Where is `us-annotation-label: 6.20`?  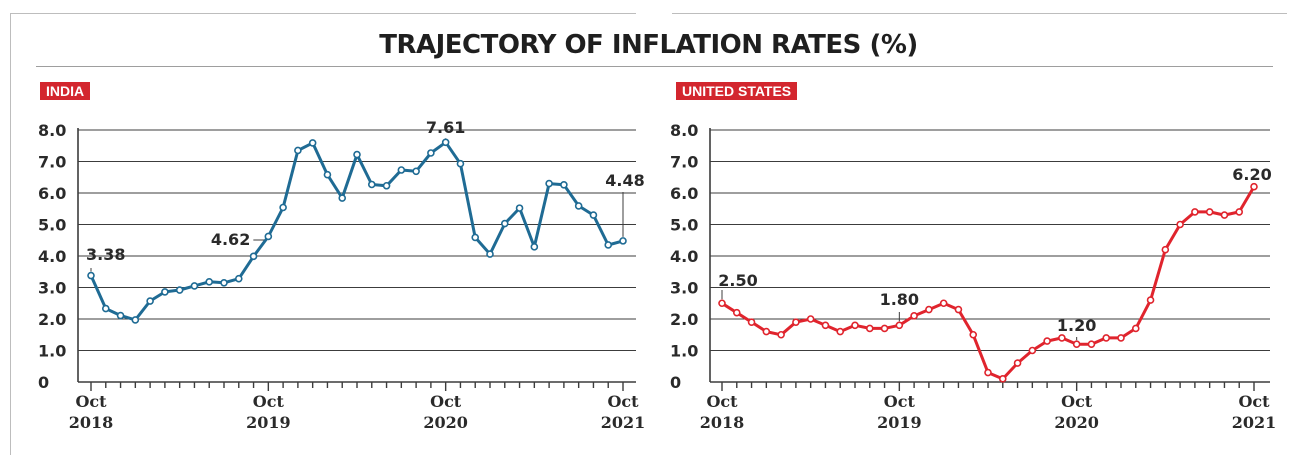 us-annotation-label: 6.20 is located at coordinates (1251, 174).